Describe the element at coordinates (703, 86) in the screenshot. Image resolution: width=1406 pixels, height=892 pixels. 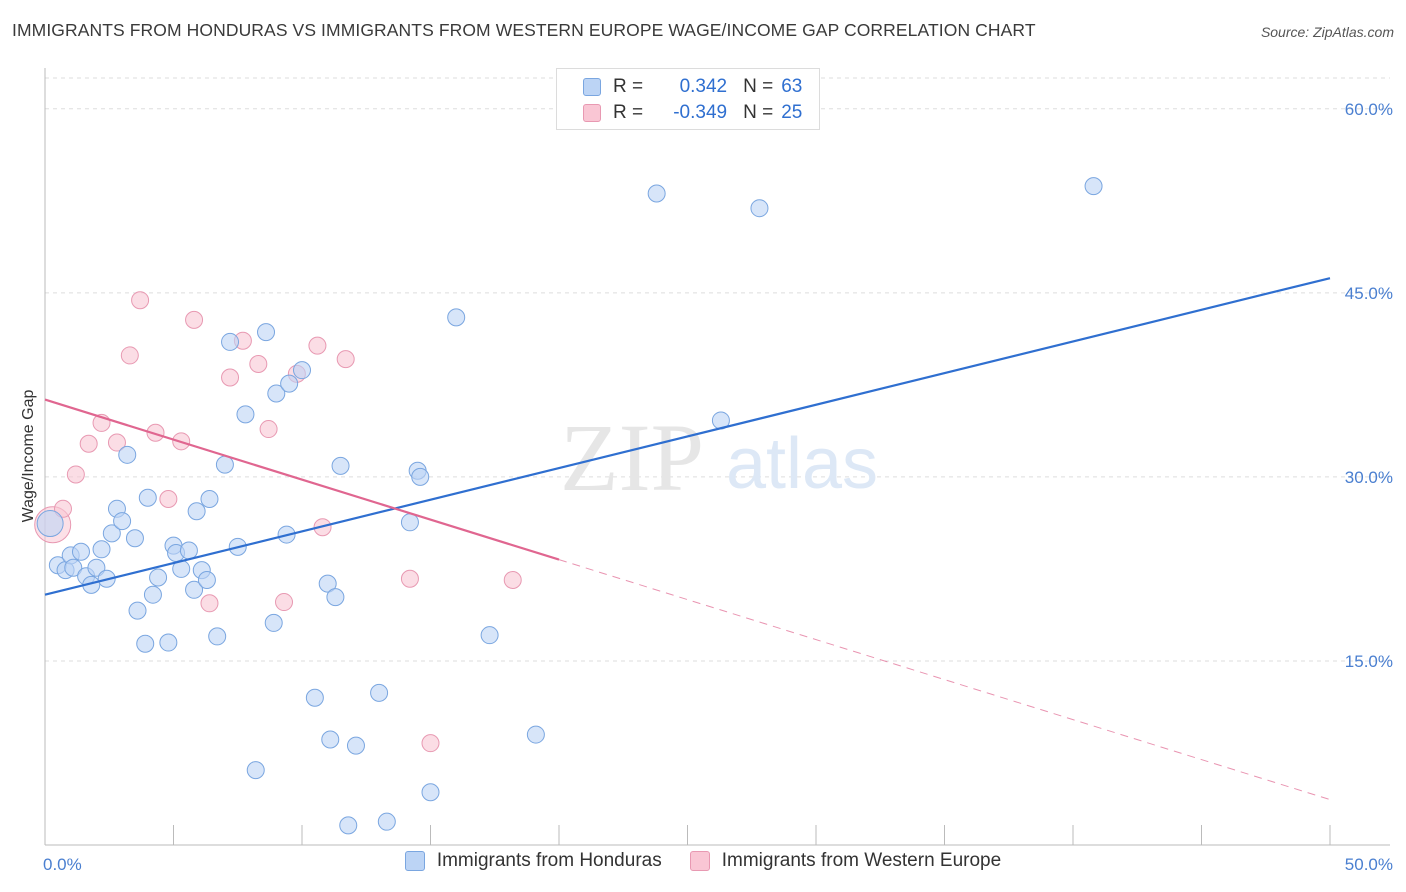
I see `r-value: 0.342` at that location.